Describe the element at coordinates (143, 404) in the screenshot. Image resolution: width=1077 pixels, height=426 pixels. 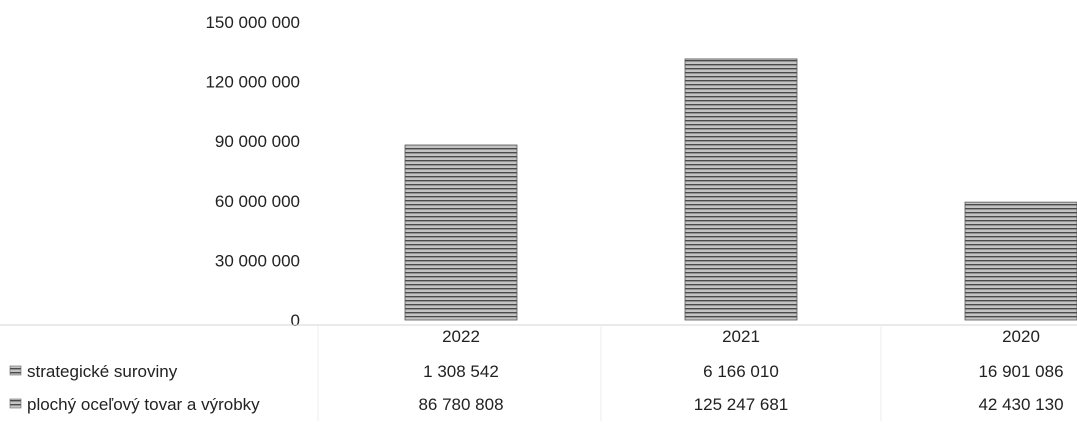
I see `legend-label-series-1: plochý oceľový tovar a výrobky` at that location.